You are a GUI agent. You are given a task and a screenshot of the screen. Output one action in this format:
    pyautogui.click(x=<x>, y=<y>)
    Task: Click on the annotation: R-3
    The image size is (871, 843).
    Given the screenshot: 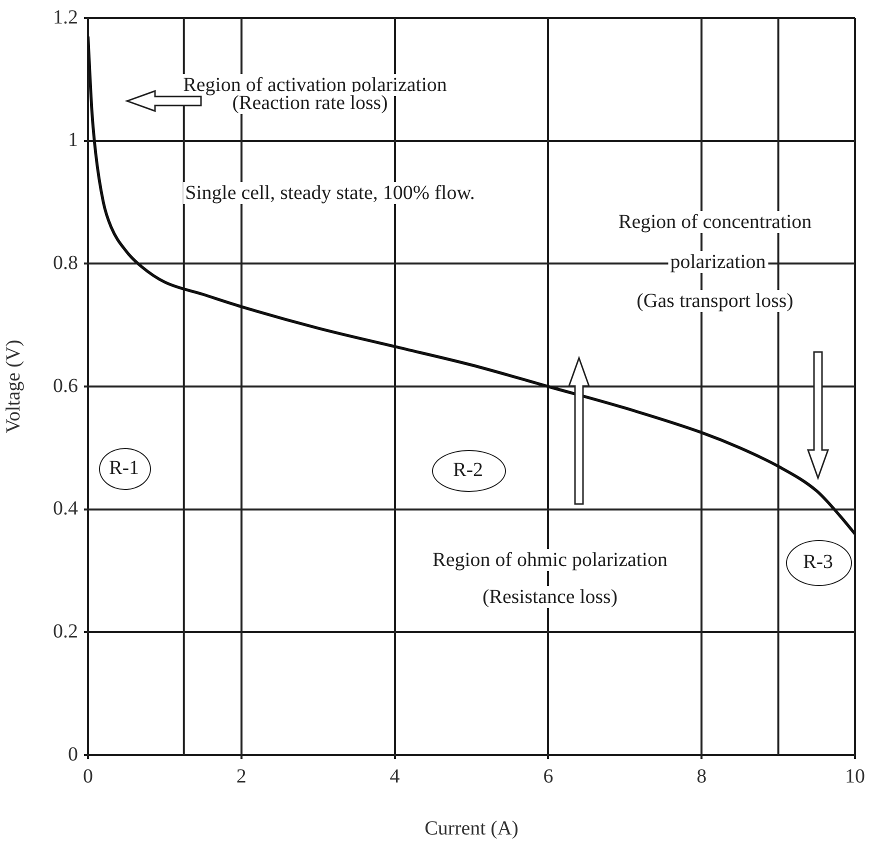 What is the action you would take?
    pyautogui.click(x=818, y=562)
    